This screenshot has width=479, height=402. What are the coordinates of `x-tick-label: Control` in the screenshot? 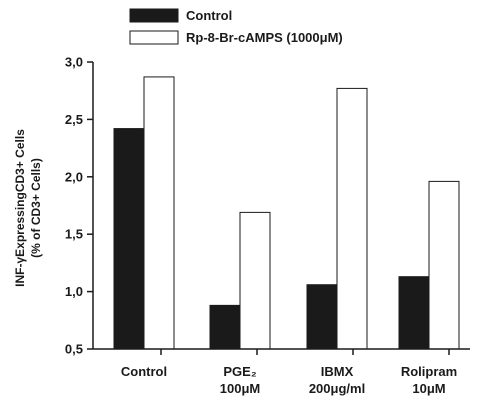 It's located at (144, 371).